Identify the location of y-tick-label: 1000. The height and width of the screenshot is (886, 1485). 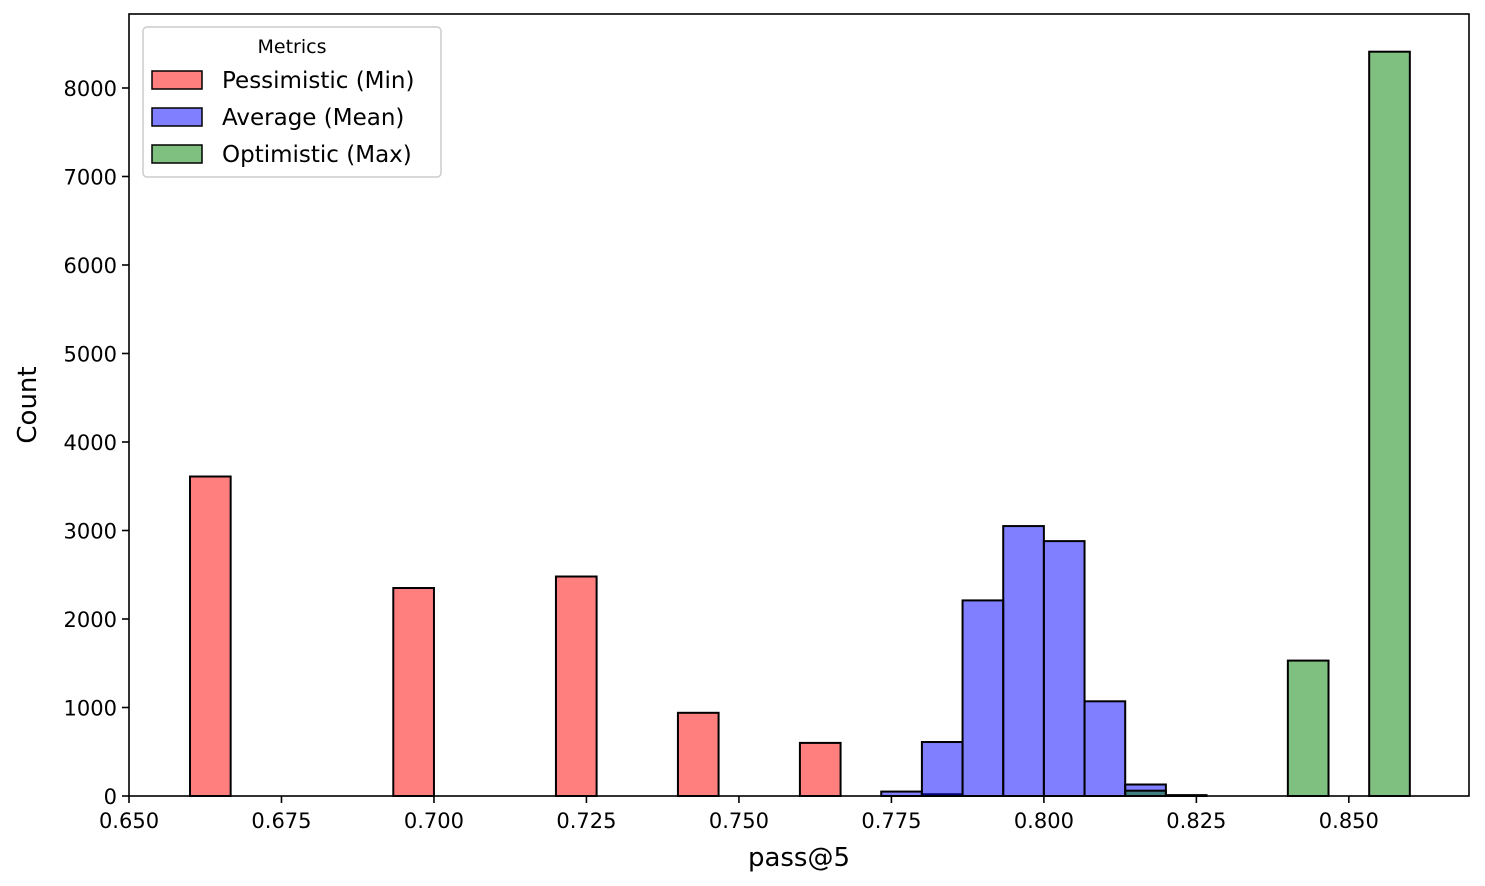
(90, 708).